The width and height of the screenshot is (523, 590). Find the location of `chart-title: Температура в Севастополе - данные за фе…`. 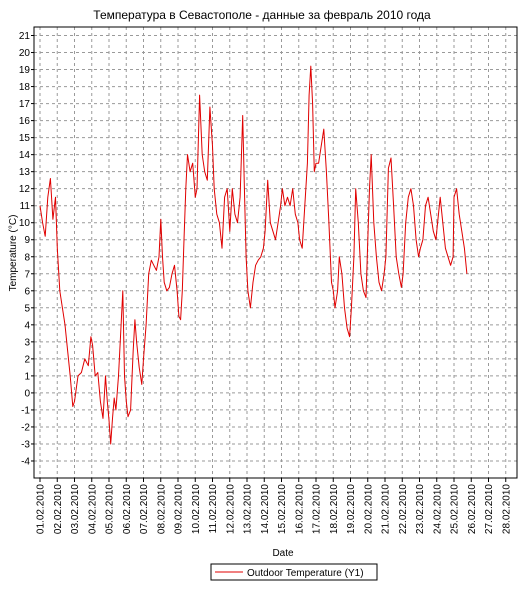

chart-title: Температура в Севастополе - данные за фе… is located at coordinates (262, 15).